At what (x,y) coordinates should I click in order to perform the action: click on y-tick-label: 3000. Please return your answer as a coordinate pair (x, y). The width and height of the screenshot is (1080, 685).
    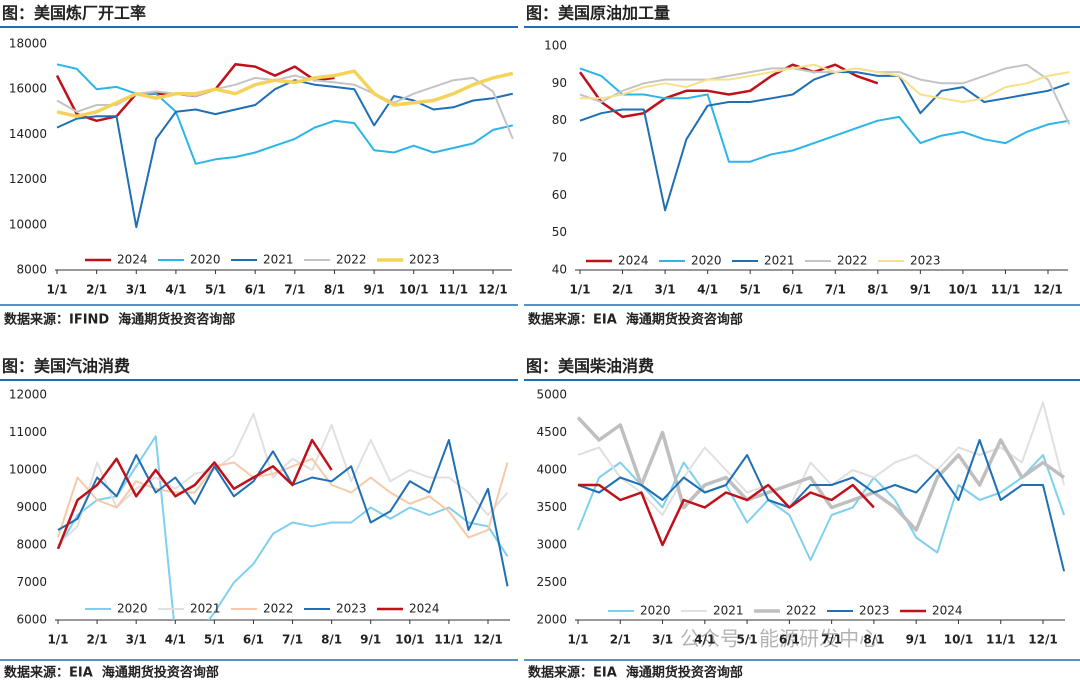
    Looking at the image, I should click on (551, 545).